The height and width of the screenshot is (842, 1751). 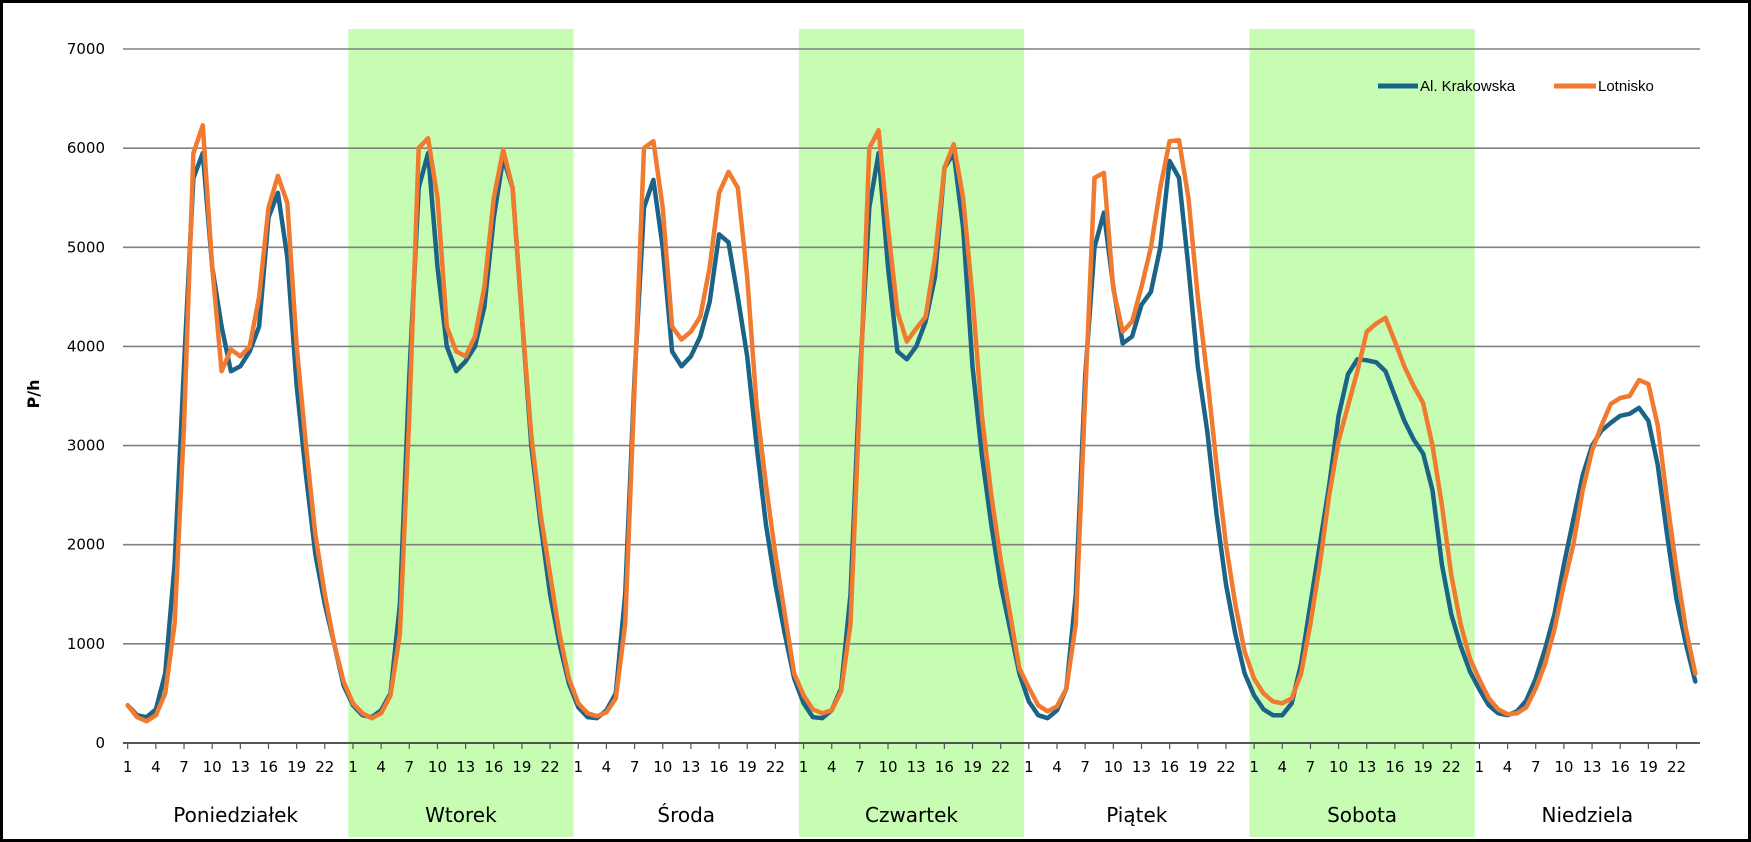 I want to click on y-tick-3000: 3000, so click(x=86, y=446).